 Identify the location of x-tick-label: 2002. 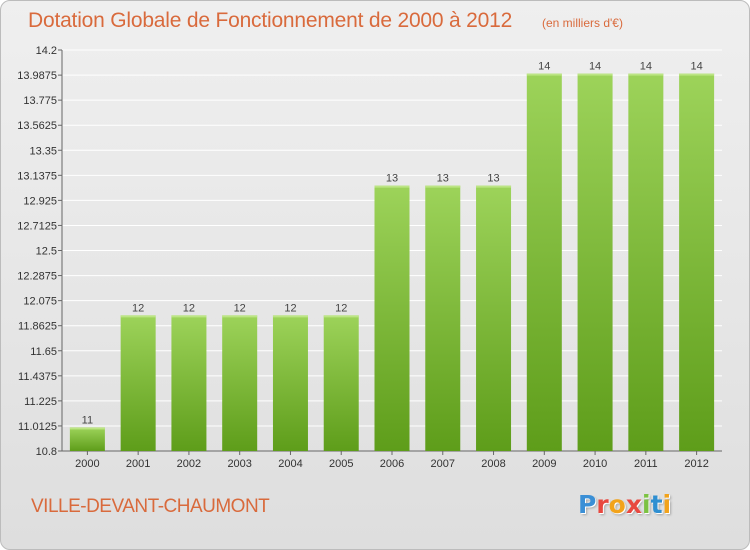
(189, 464).